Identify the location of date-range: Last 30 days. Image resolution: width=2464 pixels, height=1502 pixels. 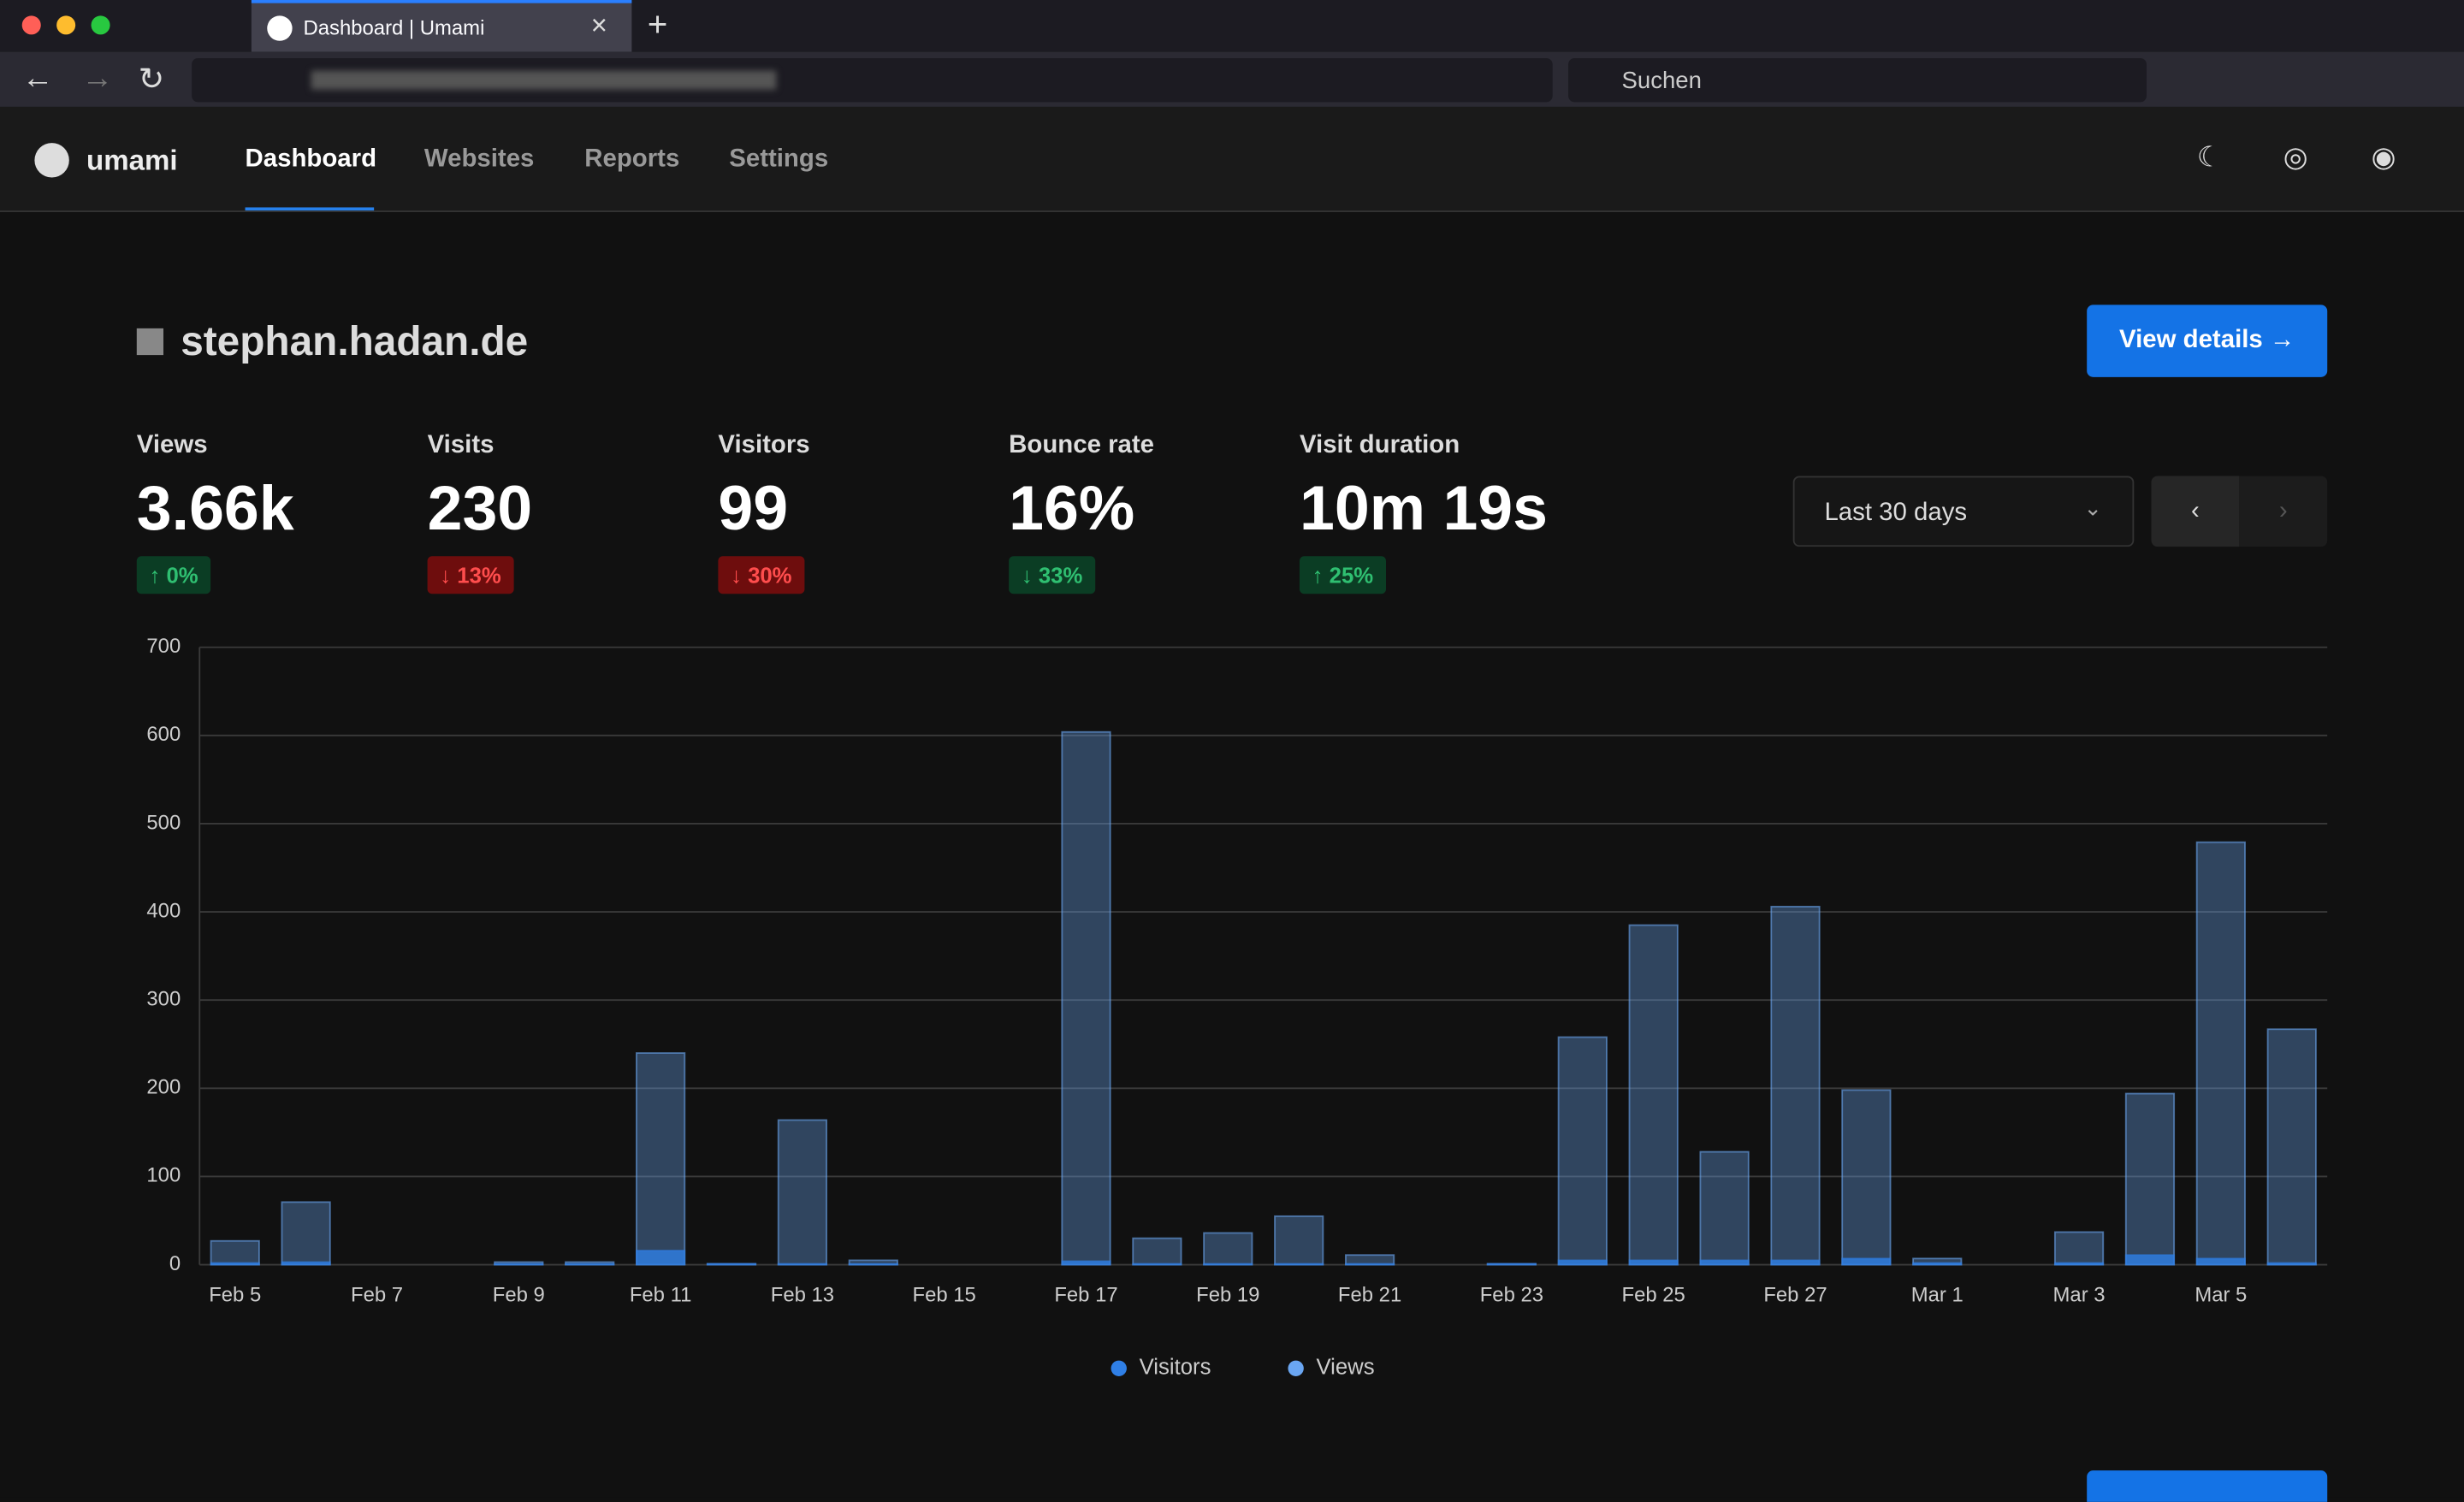
(1896, 513).